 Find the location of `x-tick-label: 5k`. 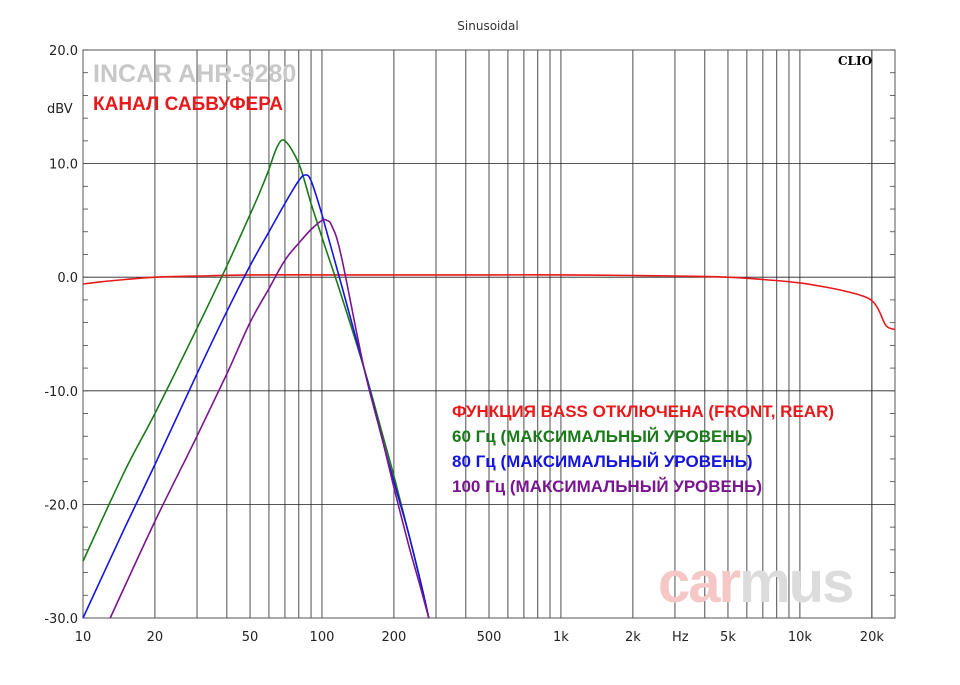

x-tick-label: 5k is located at coordinates (728, 637).